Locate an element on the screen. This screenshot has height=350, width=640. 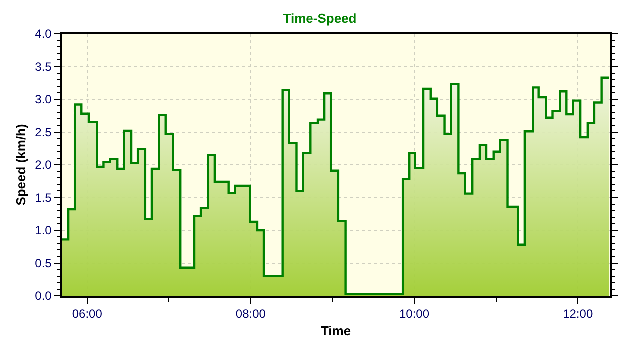
y-tick-label: 2.5 is located at coordinates (43, 132).